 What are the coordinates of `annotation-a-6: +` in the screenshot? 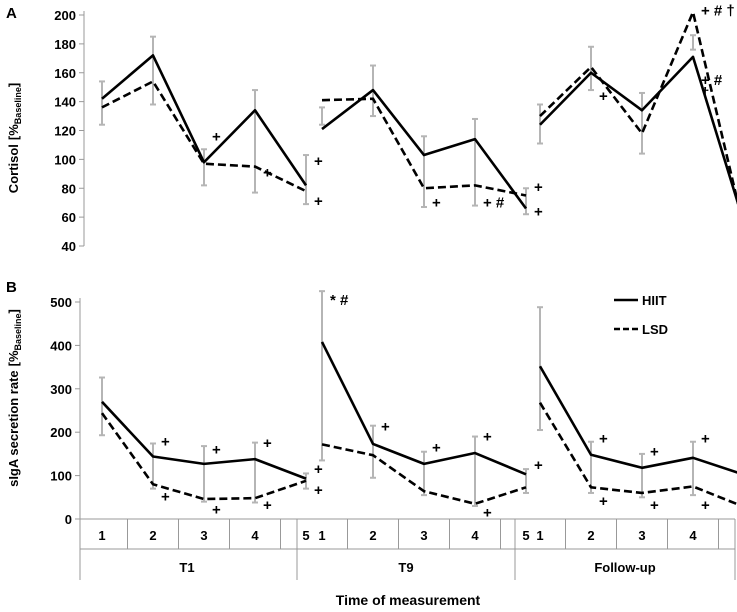 It's located at (538, 187).